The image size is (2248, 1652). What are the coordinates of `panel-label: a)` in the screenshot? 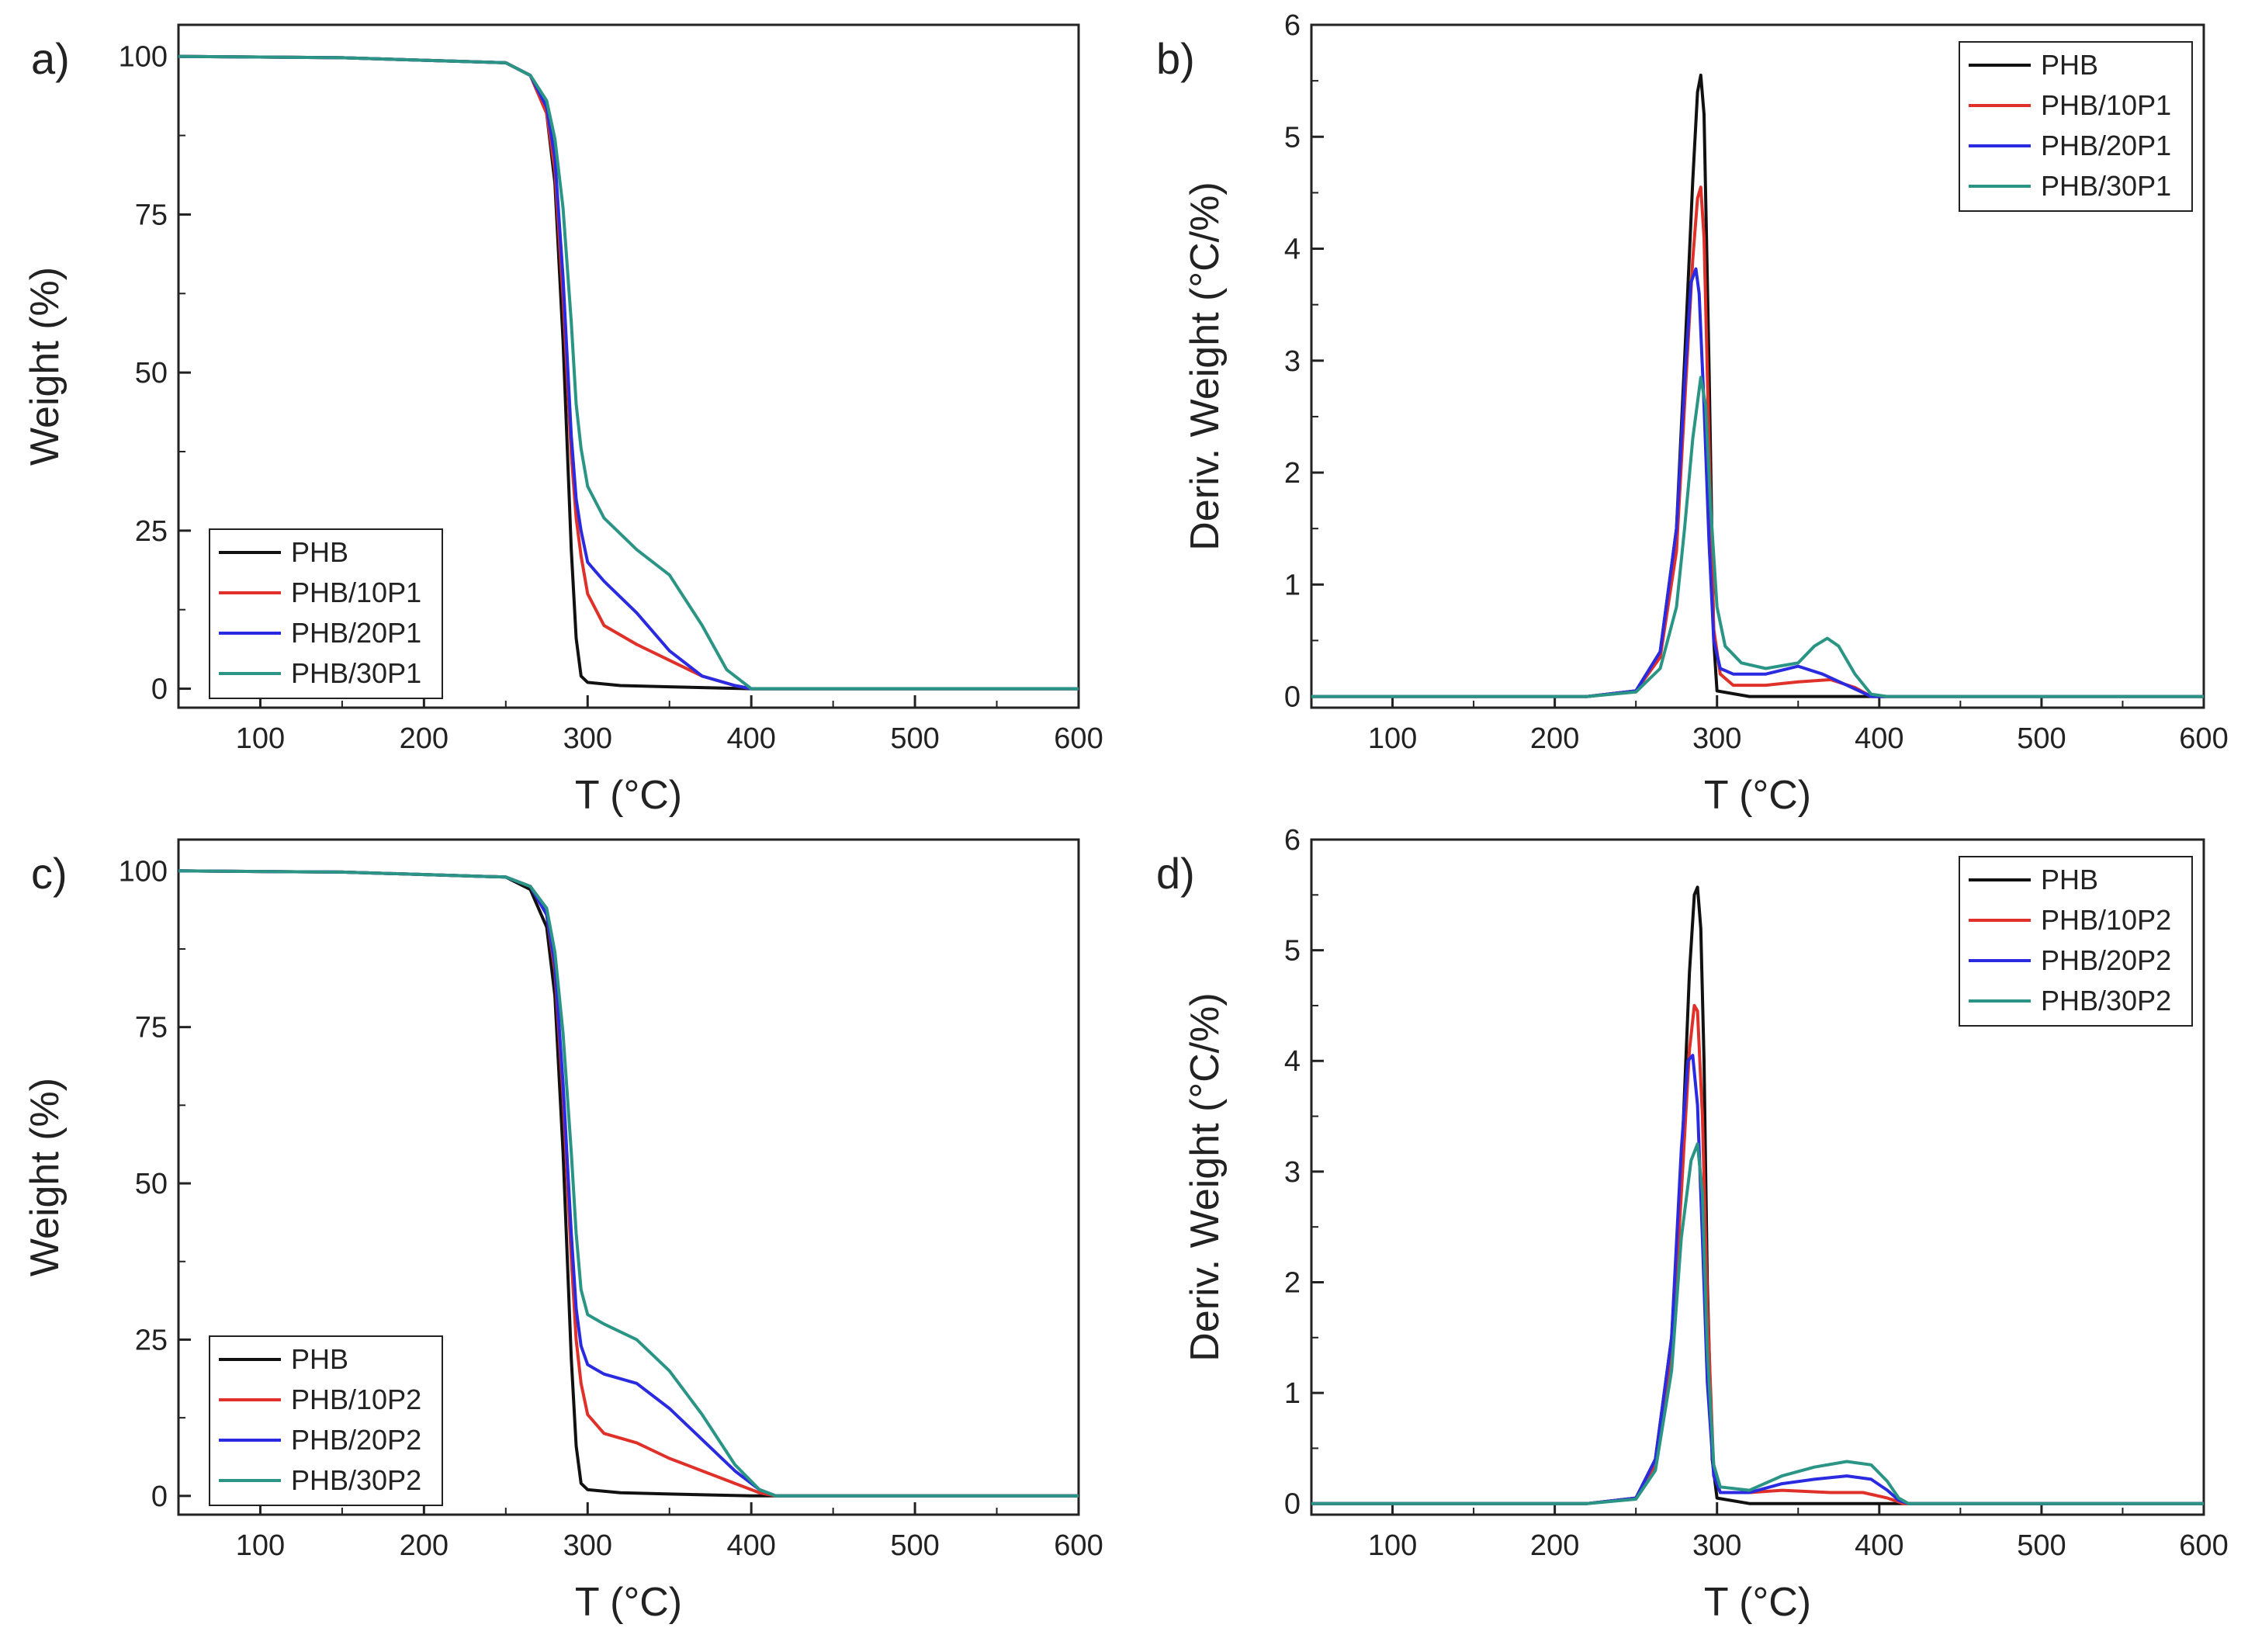 It's located at (50, 58).